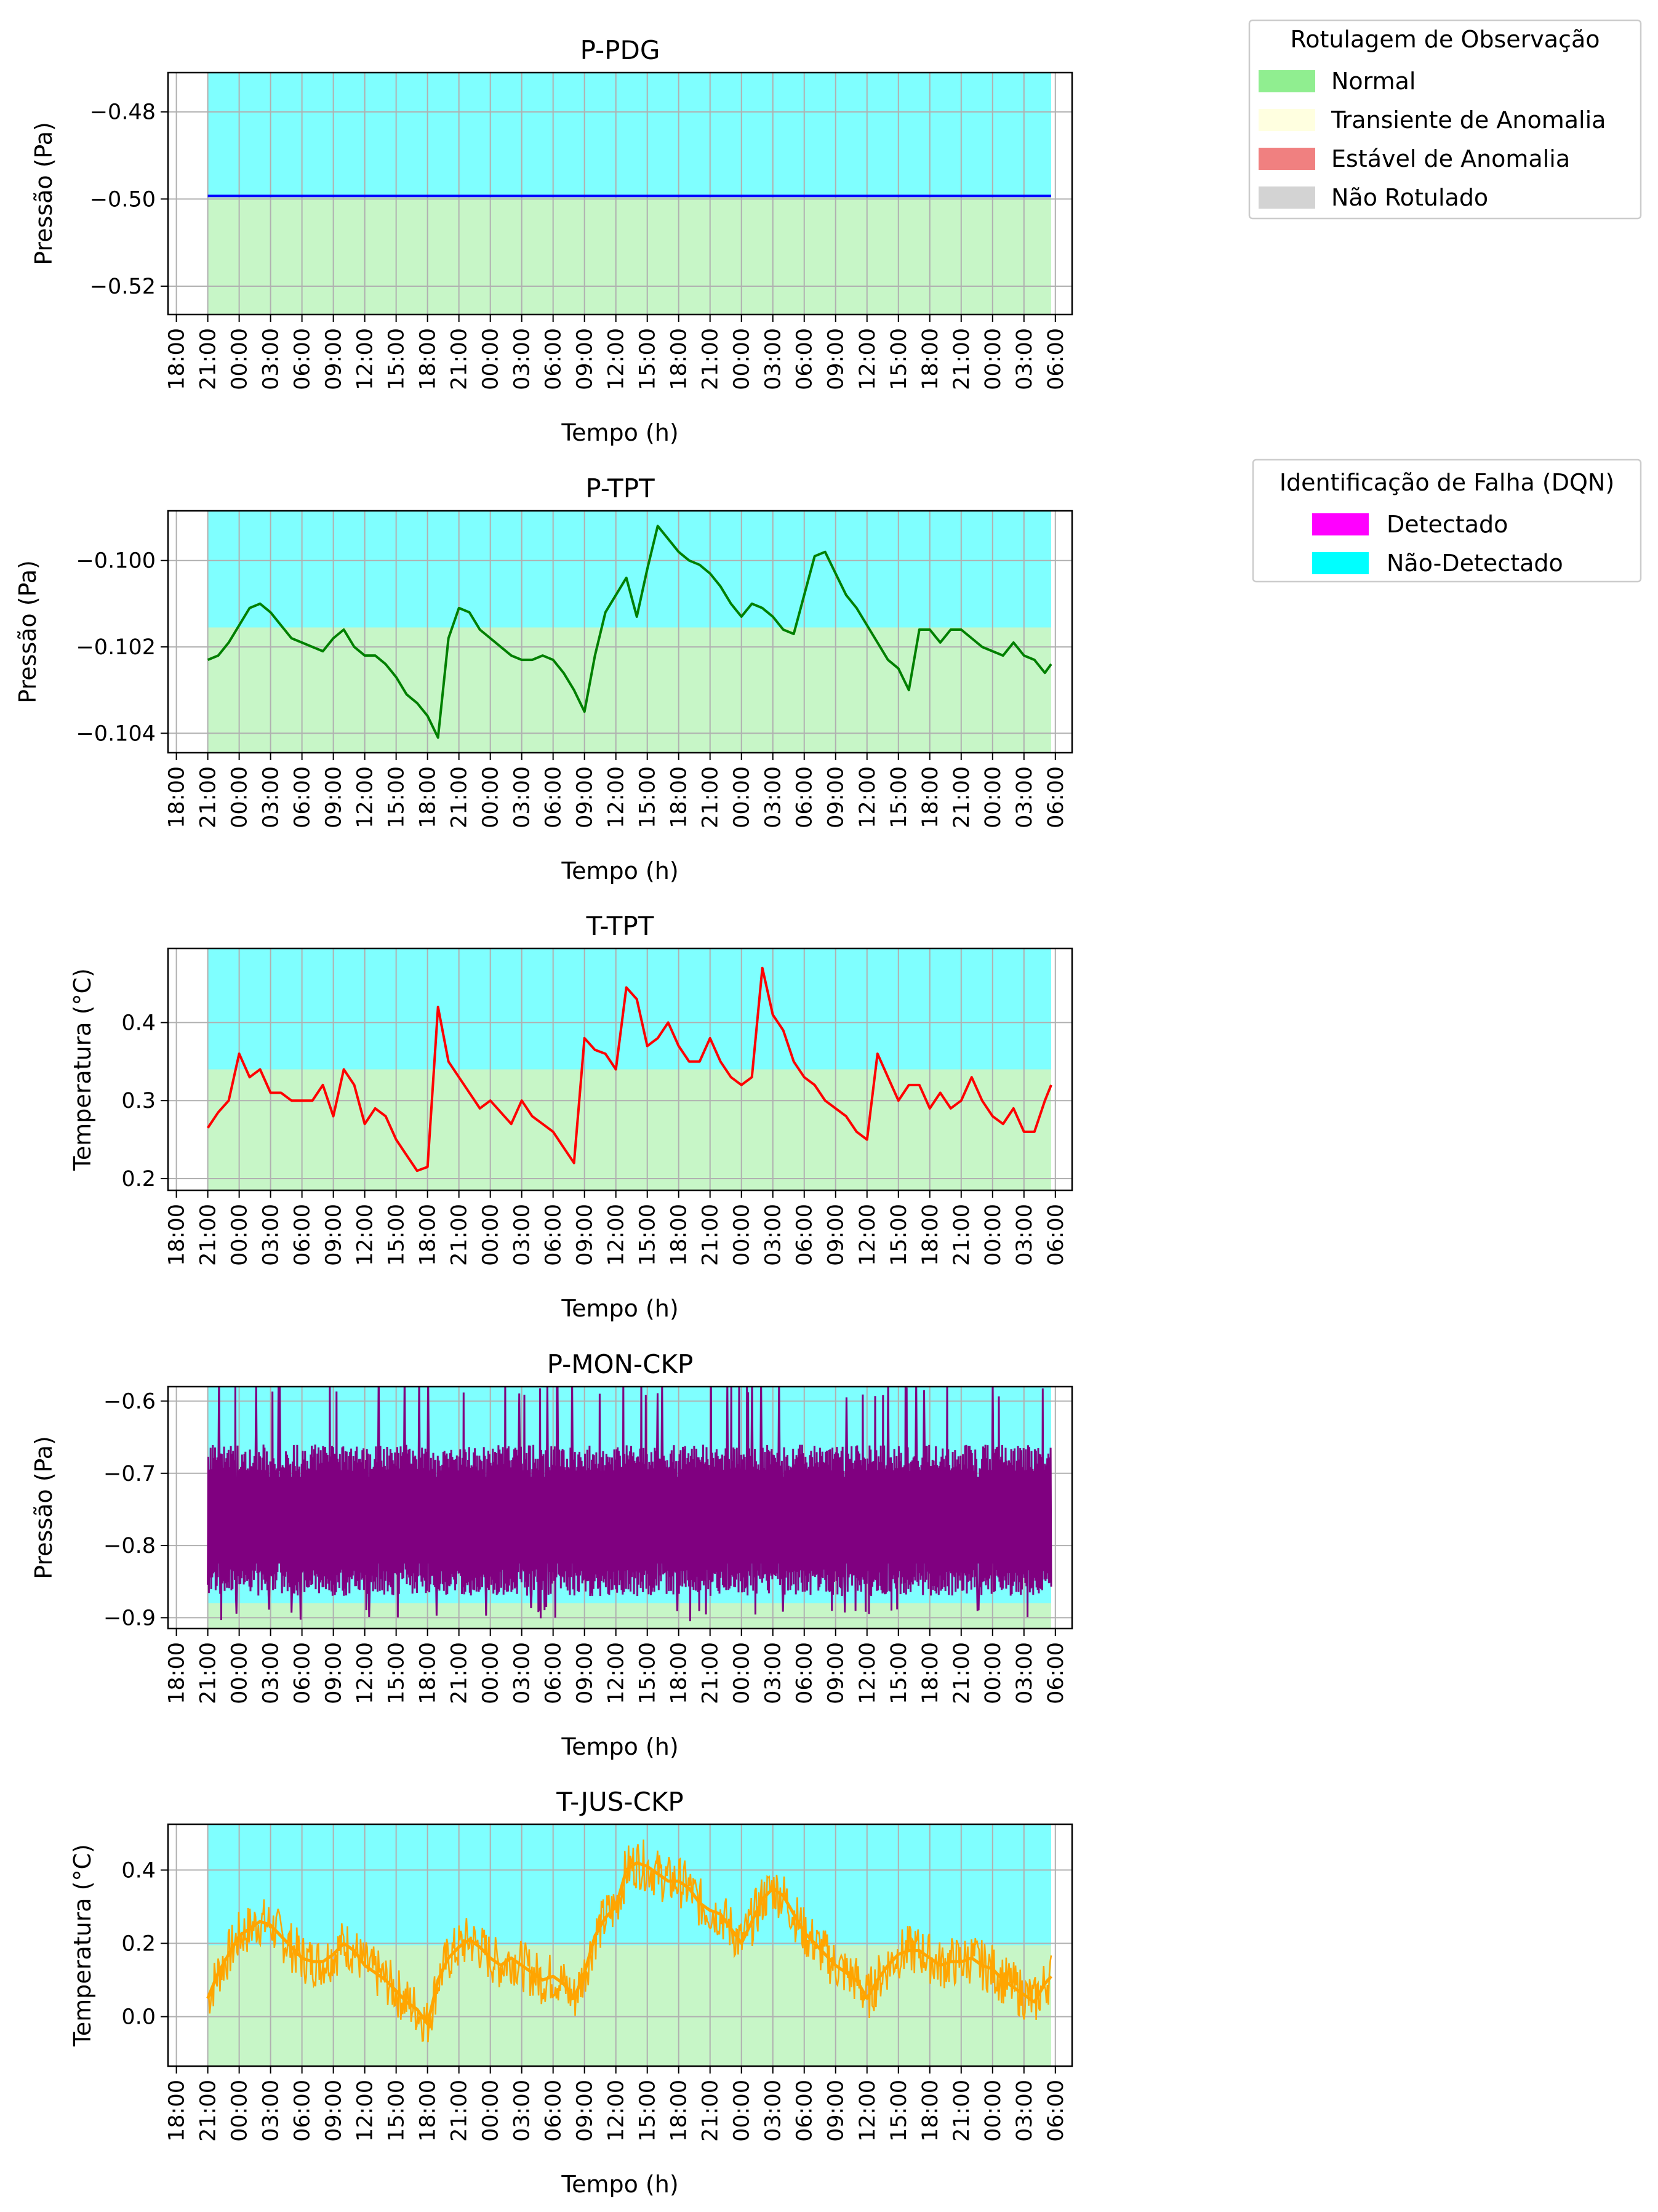 The width and height of the screenshot is (1658, 2212). What do you see at coordinates (116, 733) in the screenshot?
I see `y-tick-label: −0.104` at bounding box center [116, 733].